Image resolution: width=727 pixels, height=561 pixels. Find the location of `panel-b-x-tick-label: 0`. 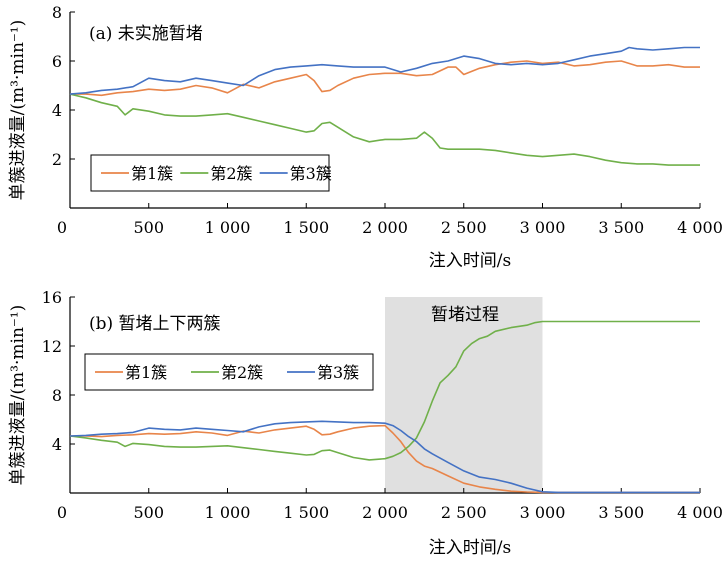

panel-b-x-tick-label: 0 is located at coordinates (62, 512).